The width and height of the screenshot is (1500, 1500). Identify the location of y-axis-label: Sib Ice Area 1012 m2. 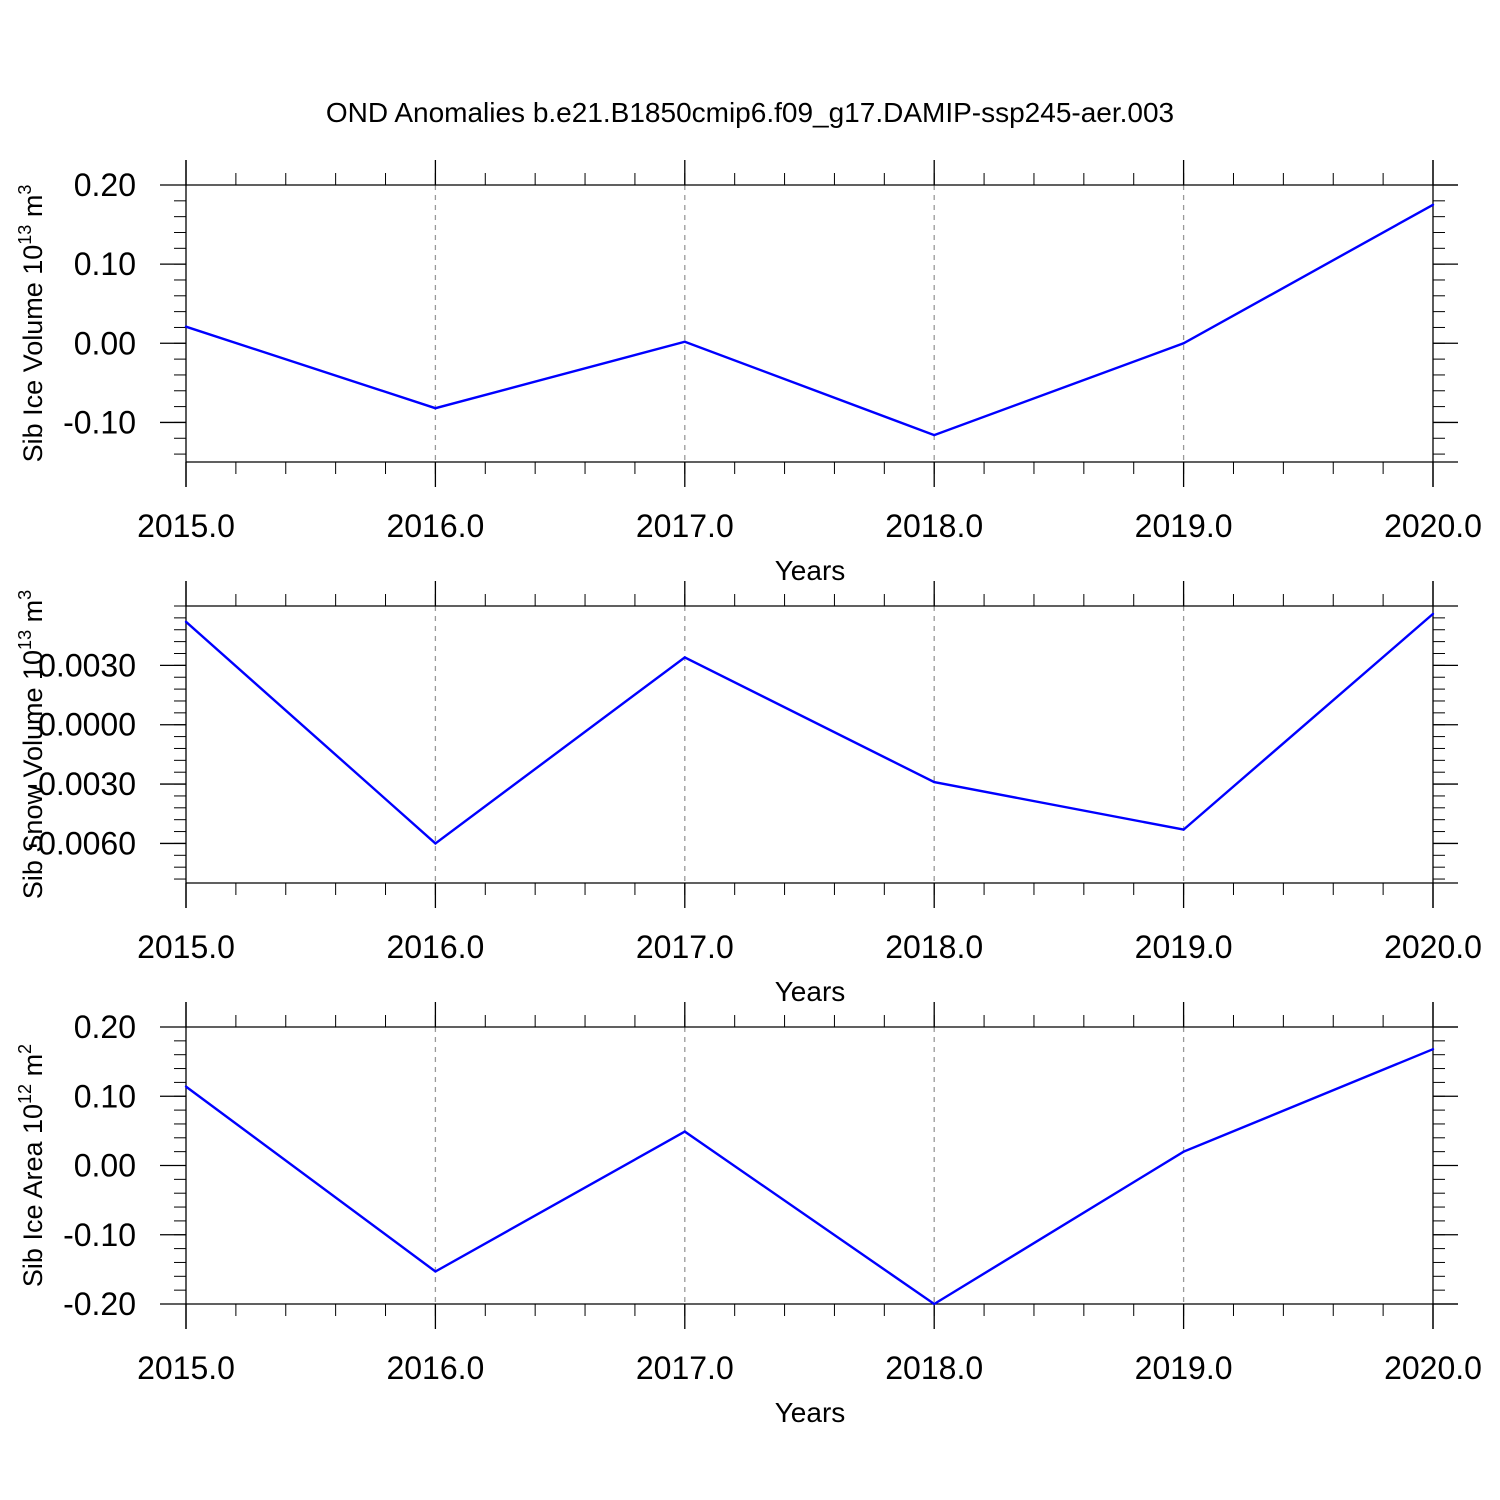
(31, 1165).